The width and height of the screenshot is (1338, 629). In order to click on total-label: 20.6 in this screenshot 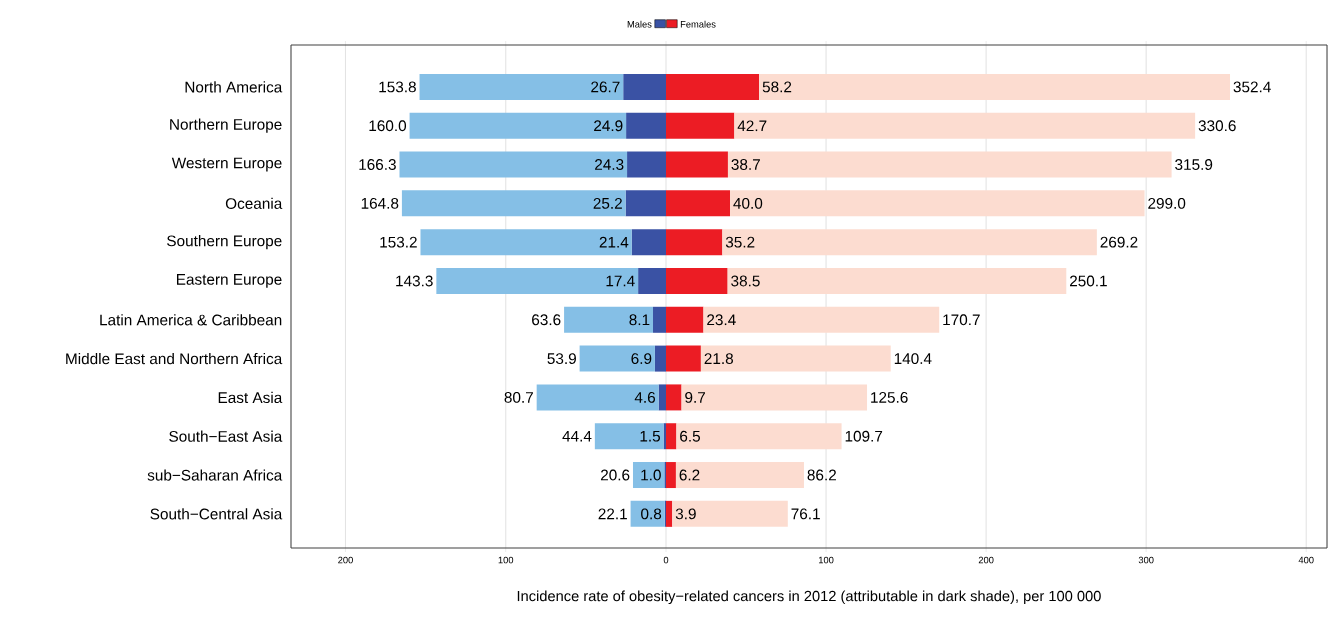, I will do `click(615, 475)`.